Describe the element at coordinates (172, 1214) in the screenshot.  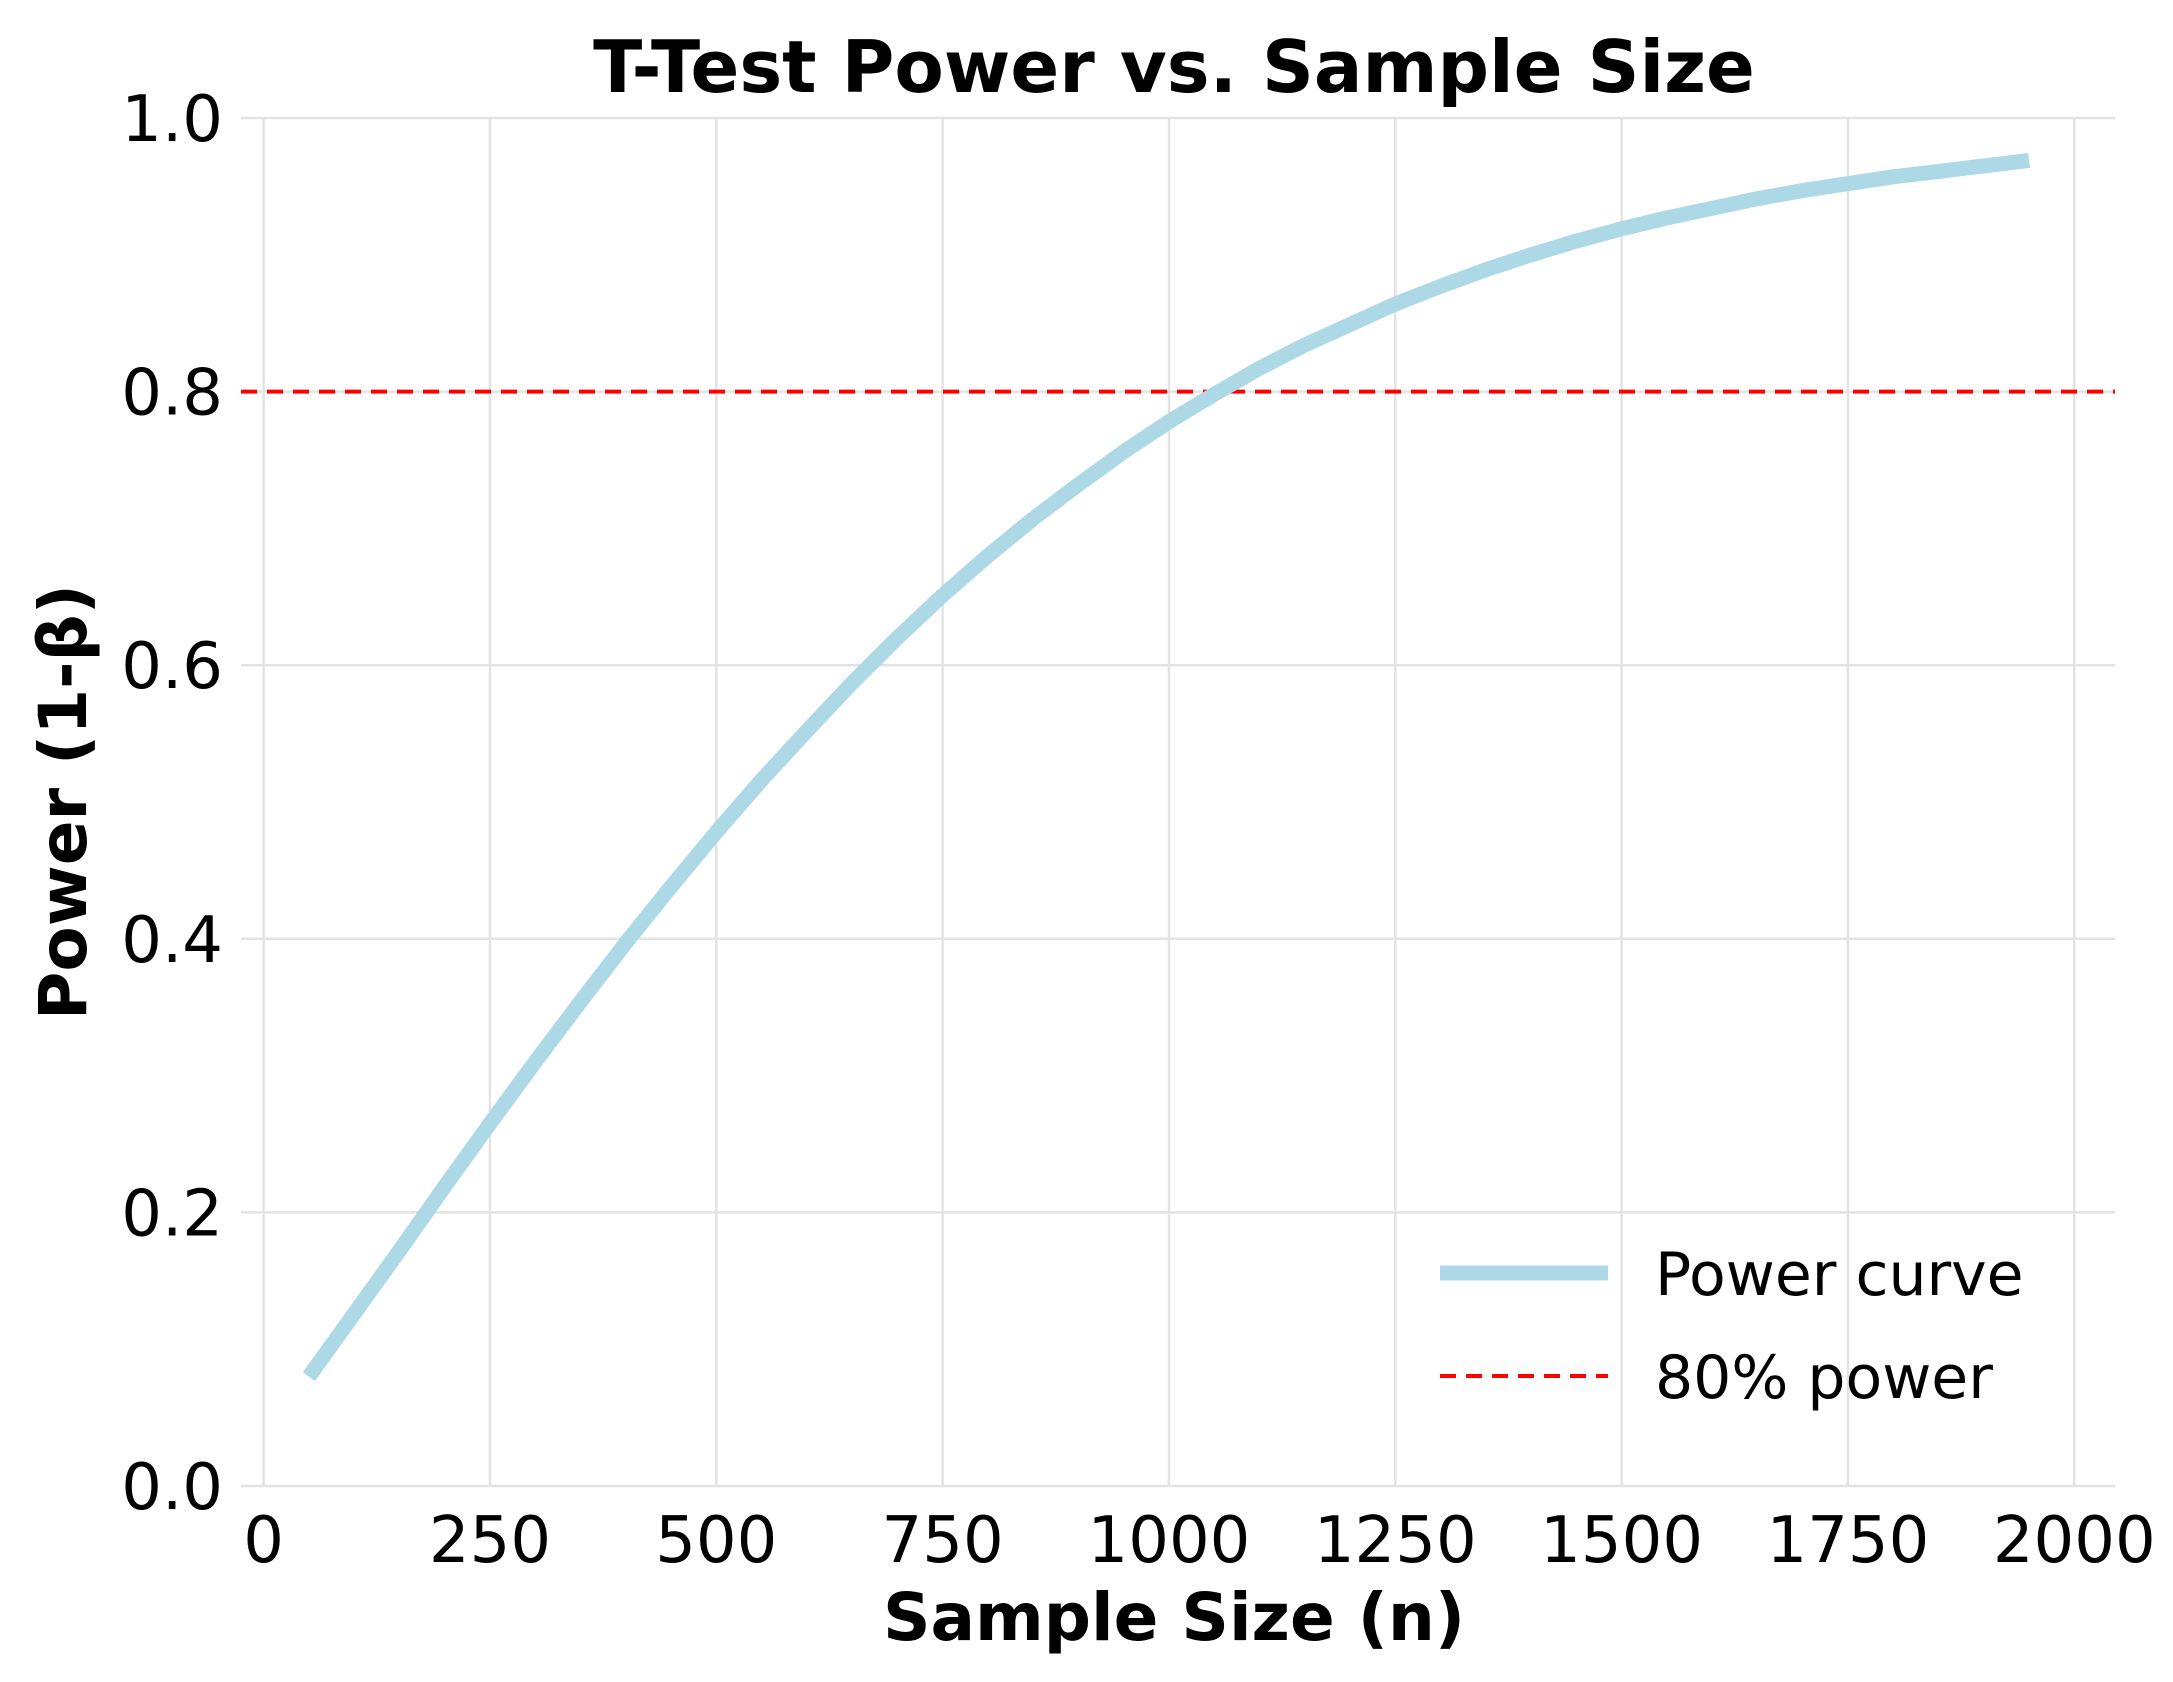
I see `y-tick-label: 0.2` at that location.